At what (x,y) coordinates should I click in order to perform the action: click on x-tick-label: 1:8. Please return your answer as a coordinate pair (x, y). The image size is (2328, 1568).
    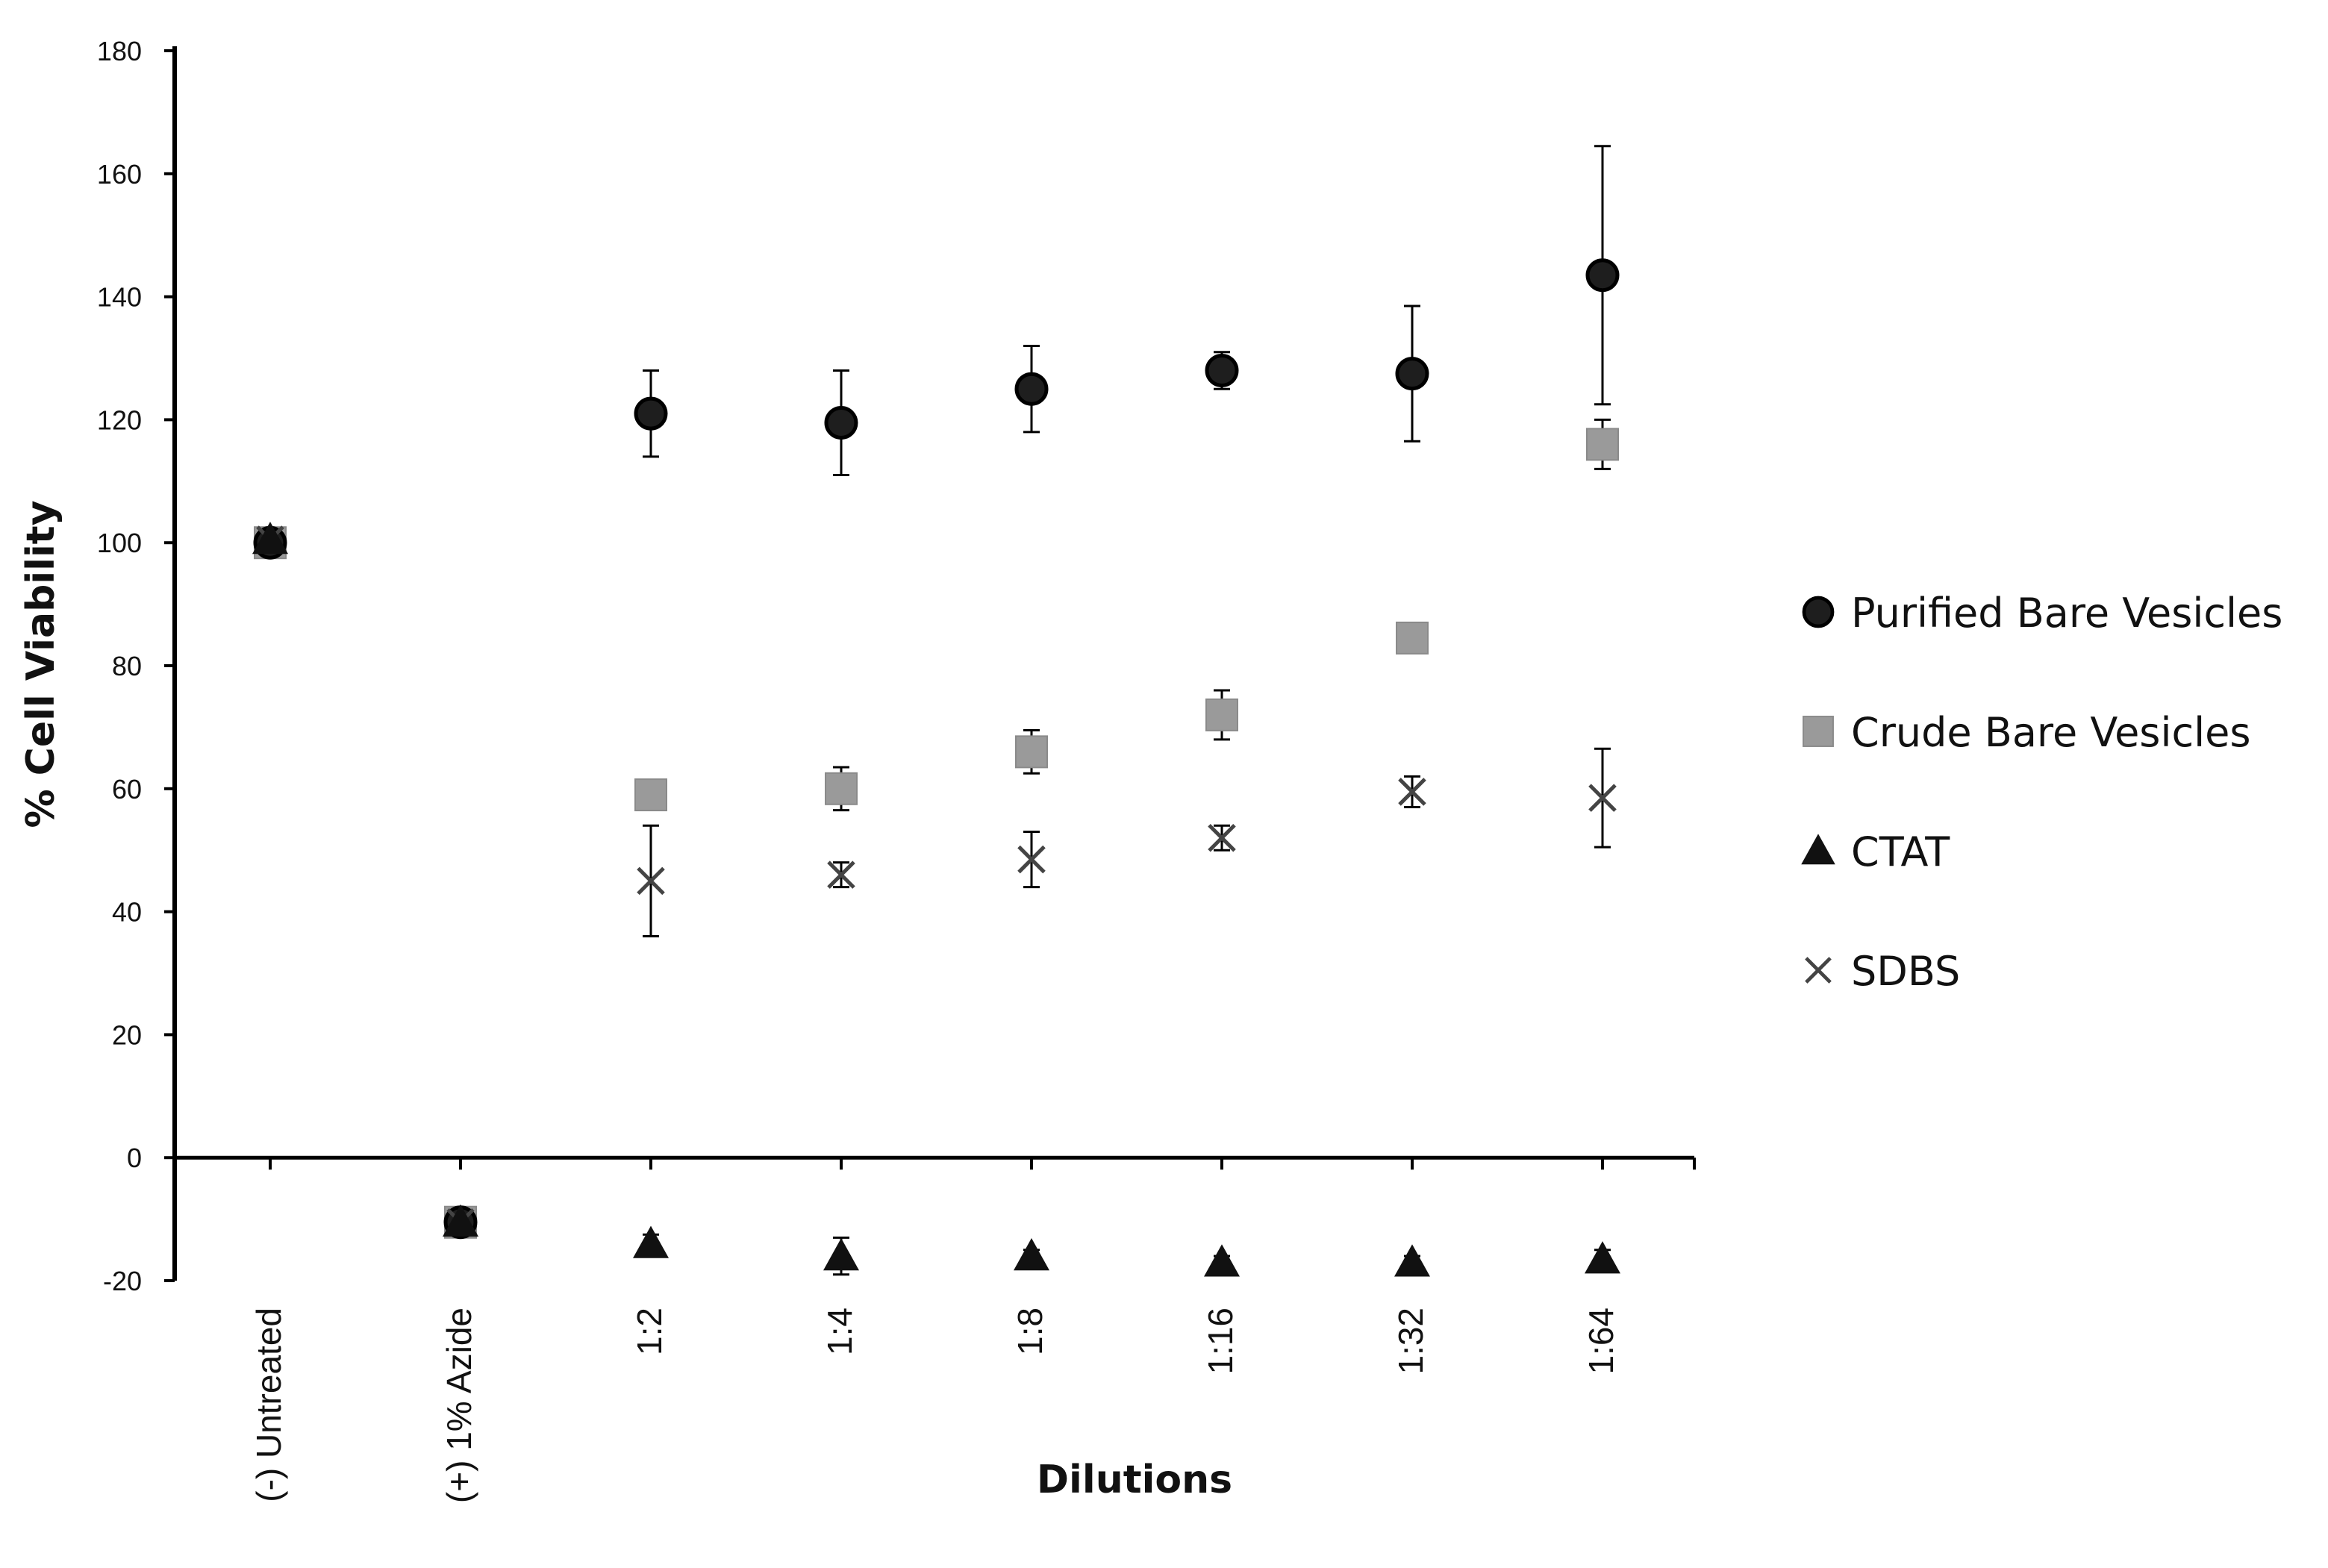
    Looking at the image, I should click on (1030, 1331).